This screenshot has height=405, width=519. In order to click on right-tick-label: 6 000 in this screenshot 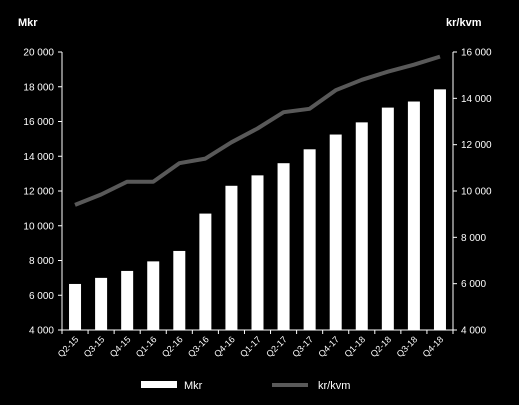, I will do `click(473, 284)`.